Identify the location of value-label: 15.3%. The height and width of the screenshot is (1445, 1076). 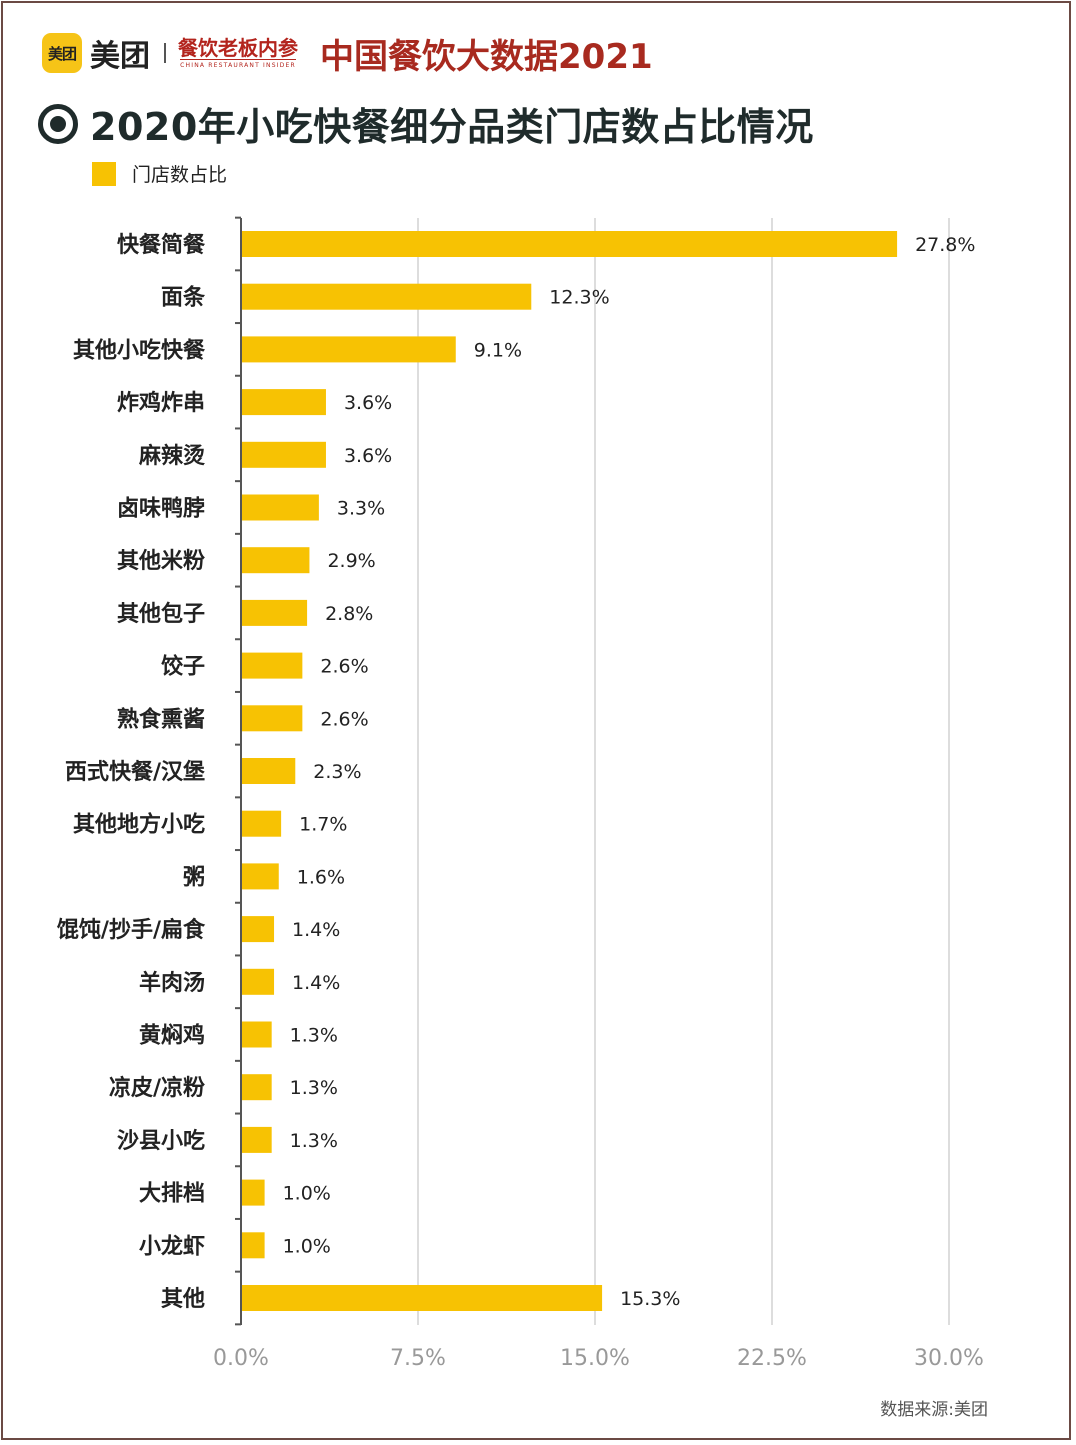
(650, 1299).